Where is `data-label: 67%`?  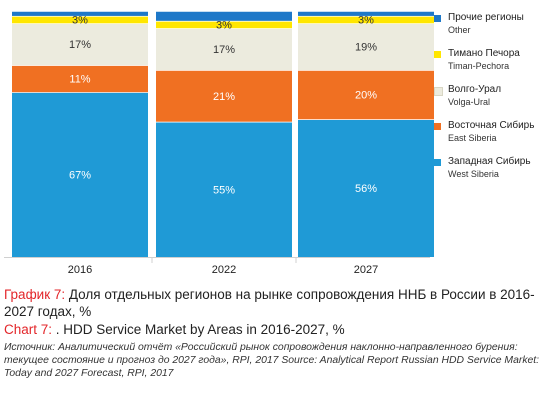 data-label: 67% is located at coordinates (80, 176).